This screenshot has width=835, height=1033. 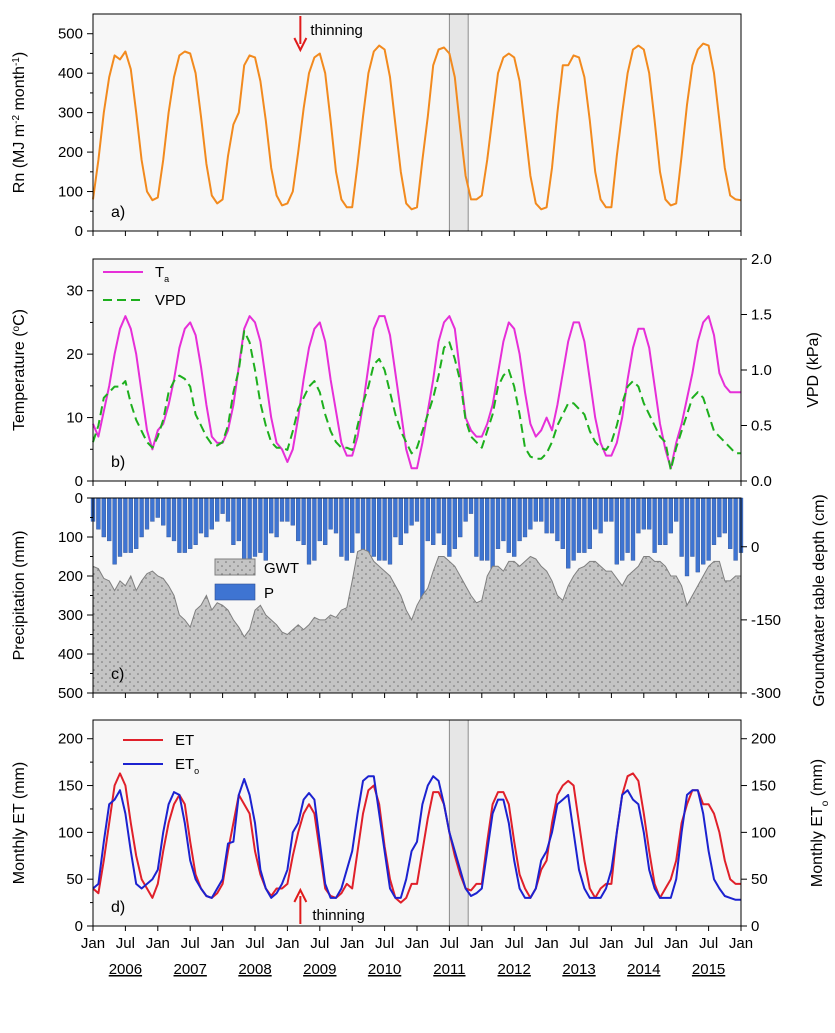 I want to click on ylabel-rn-part: -1, so click(x=16, y=61).